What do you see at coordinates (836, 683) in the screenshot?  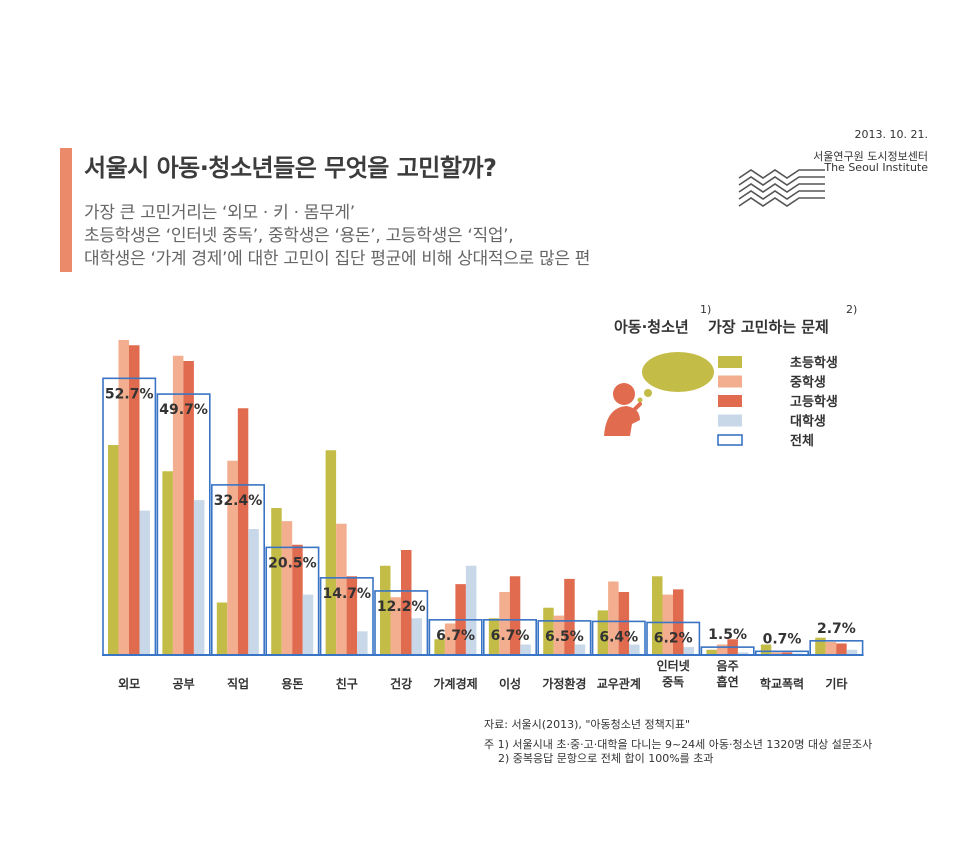 I see `category-label-14: 기타` at bounding box center [836, 683].